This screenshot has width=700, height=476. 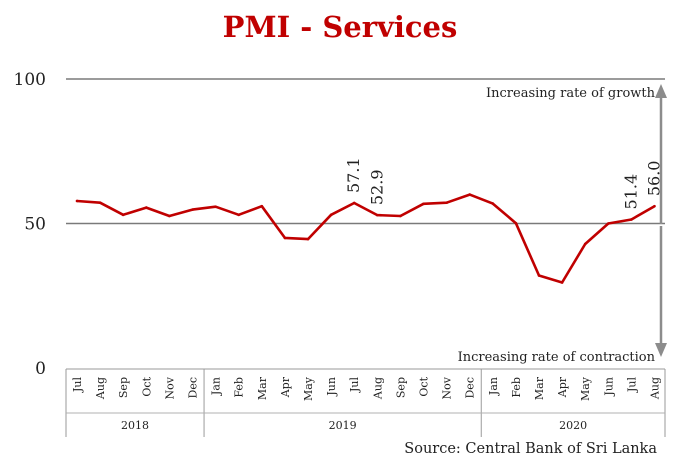 I want to click on y-axis: 0 50 100, so click(x=30, y=224).